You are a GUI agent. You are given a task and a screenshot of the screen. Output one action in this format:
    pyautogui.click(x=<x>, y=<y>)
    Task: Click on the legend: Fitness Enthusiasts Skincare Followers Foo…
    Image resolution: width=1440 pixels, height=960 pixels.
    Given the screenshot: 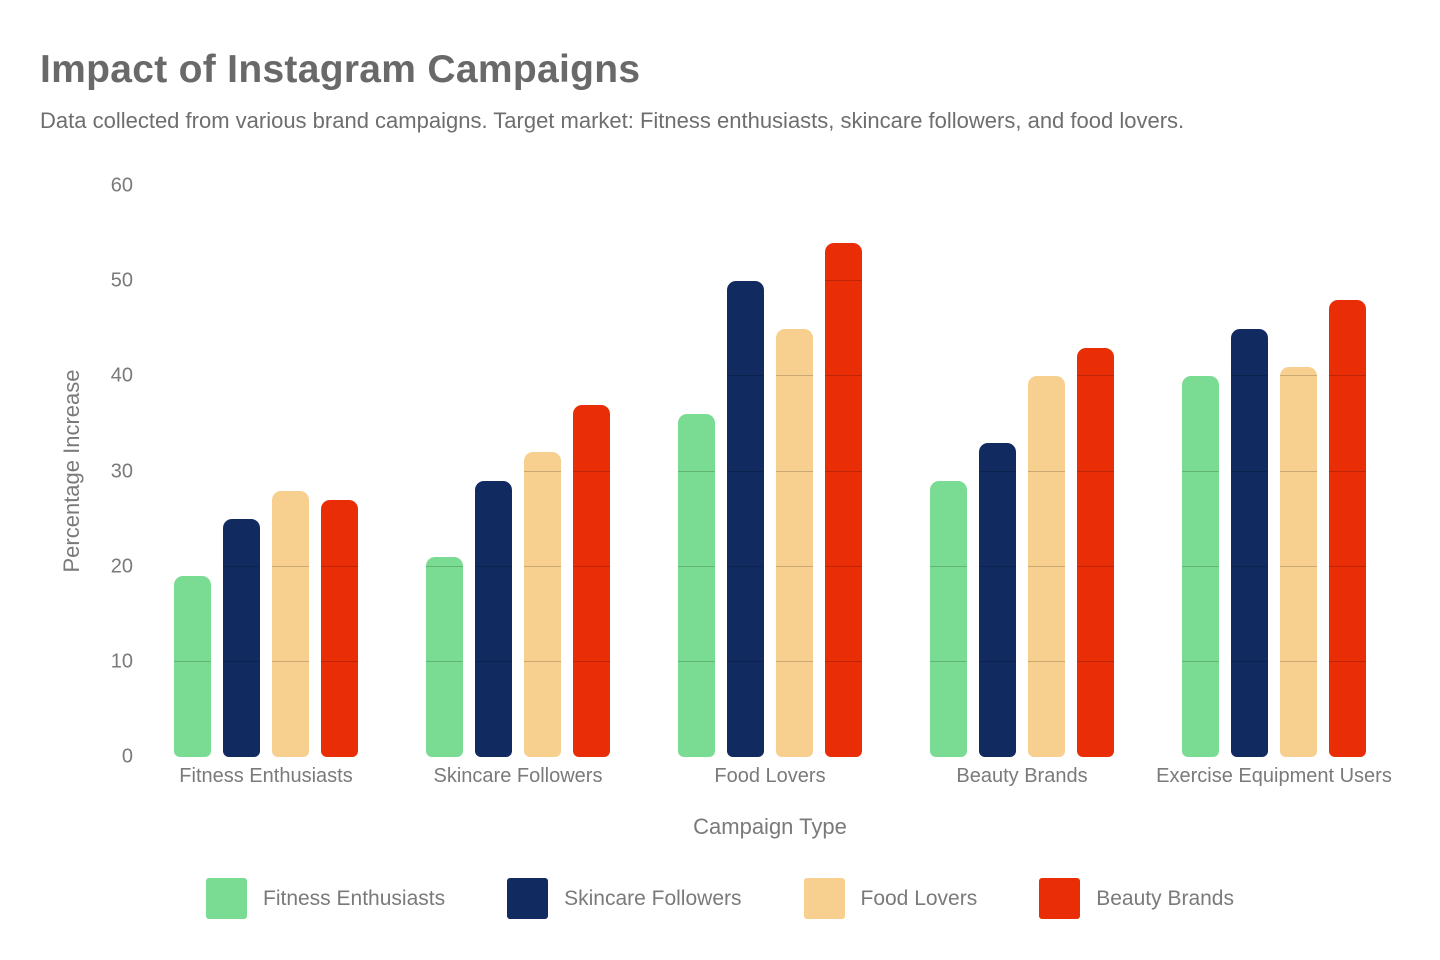 What is the action you would take?
    pyautogui.click(x=720, y=898)
    